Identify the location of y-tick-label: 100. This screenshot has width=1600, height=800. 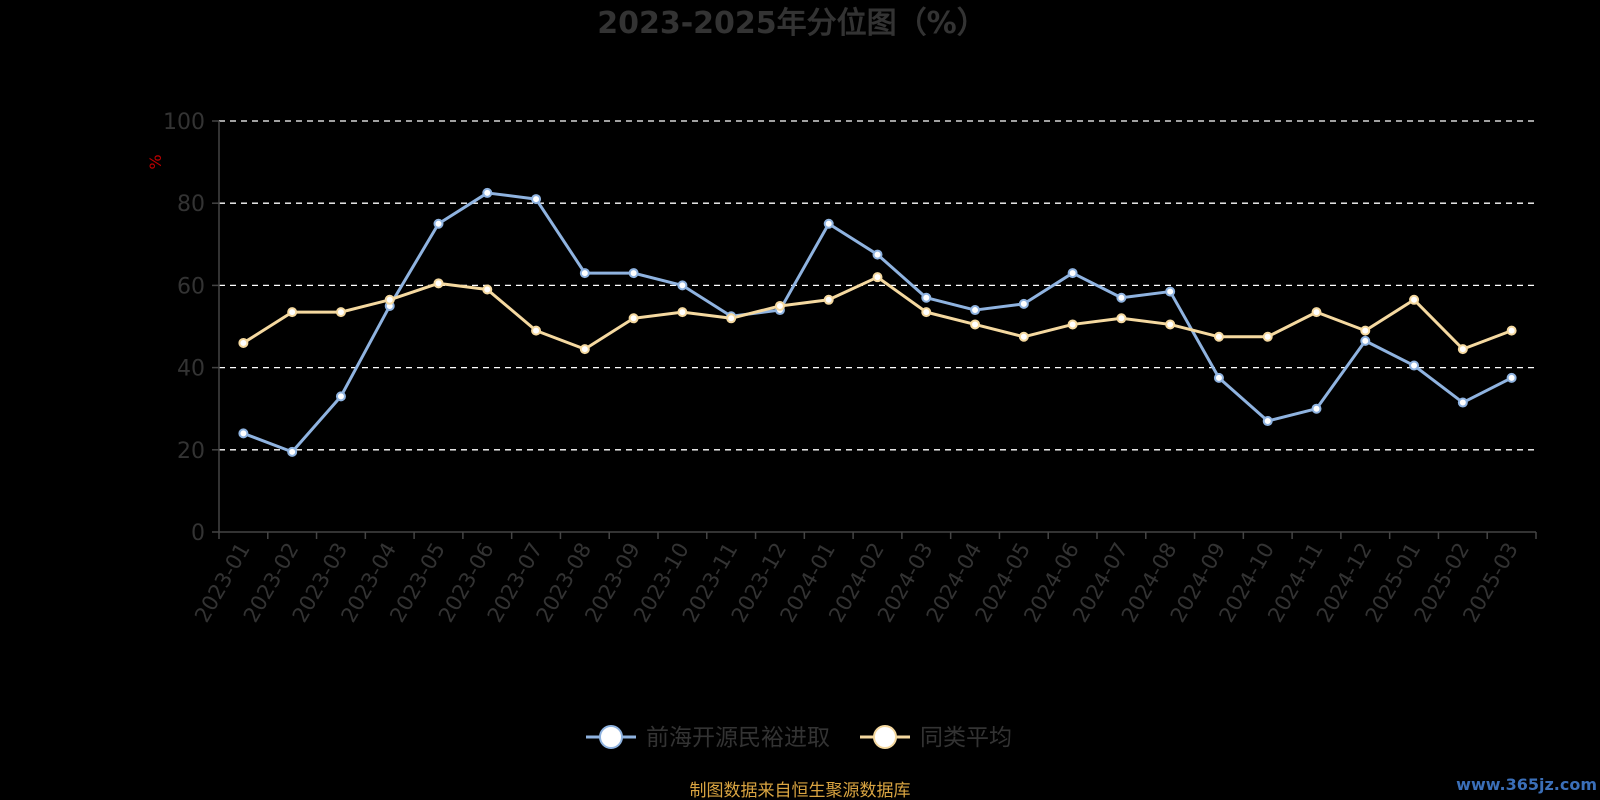
(184, 122).